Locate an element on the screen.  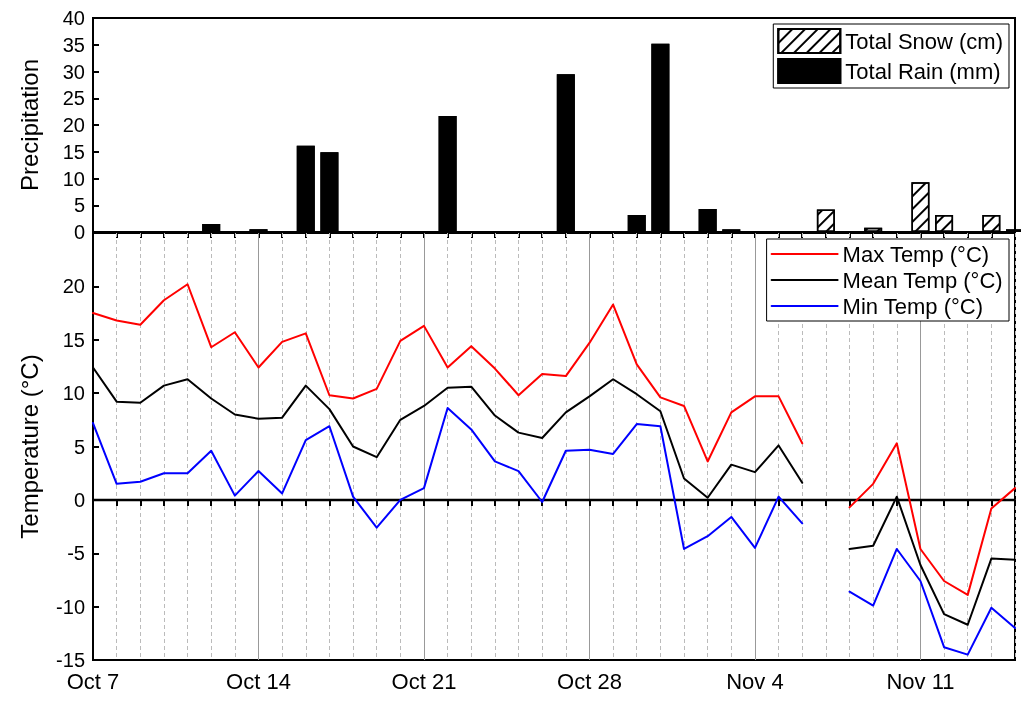
legend-label: Max Temp (°C) is located at coordinates (916, 254).